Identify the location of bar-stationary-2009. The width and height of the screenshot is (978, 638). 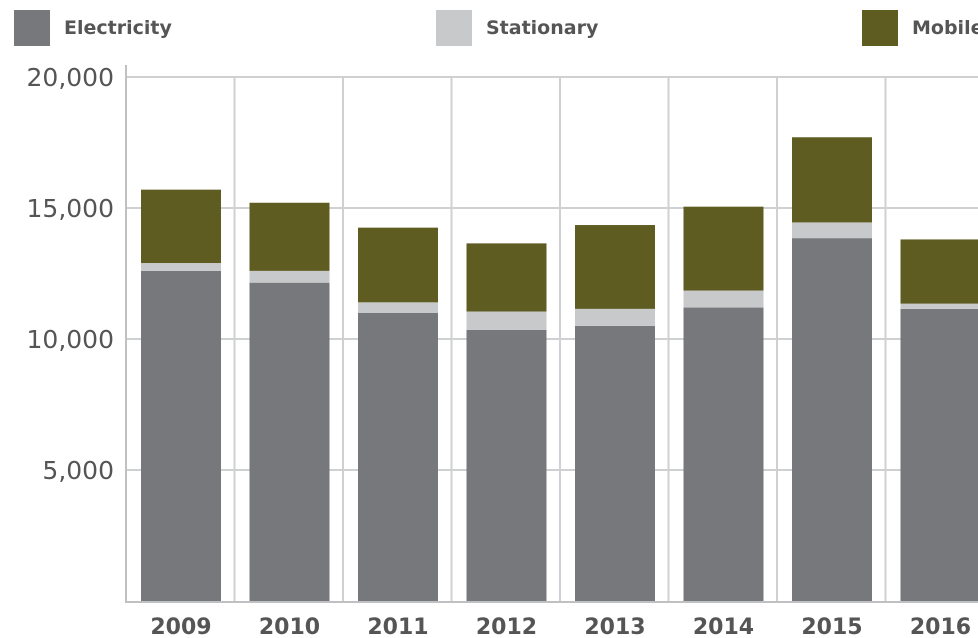
(181, 267).